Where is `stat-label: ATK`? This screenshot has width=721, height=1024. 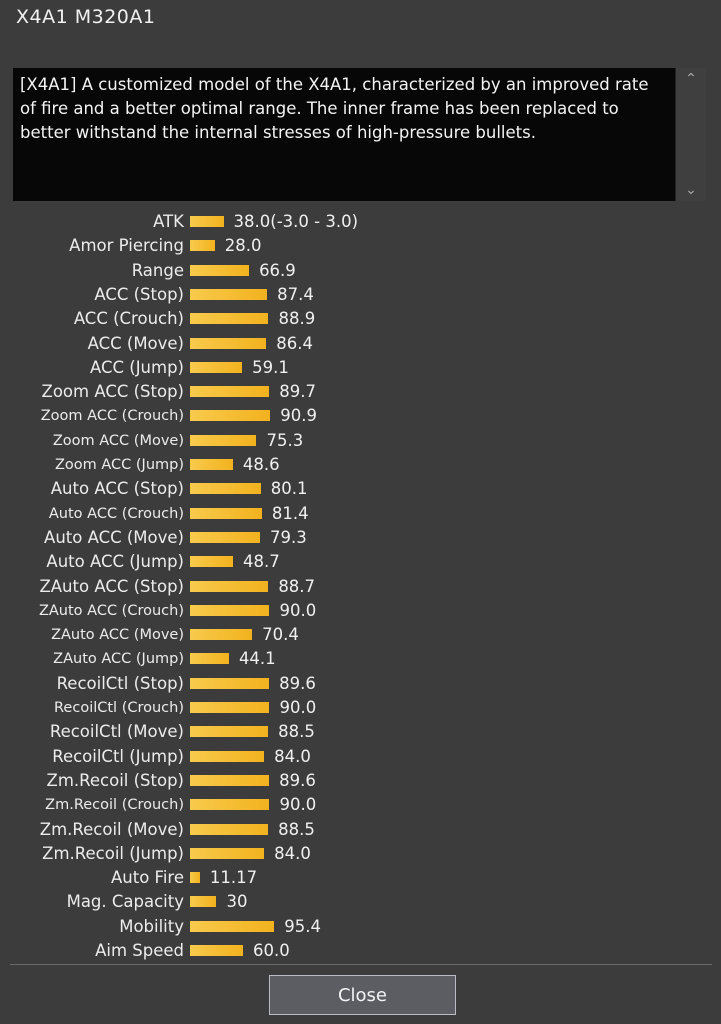 stat-label: ATK is located at coordinates (168, 221).